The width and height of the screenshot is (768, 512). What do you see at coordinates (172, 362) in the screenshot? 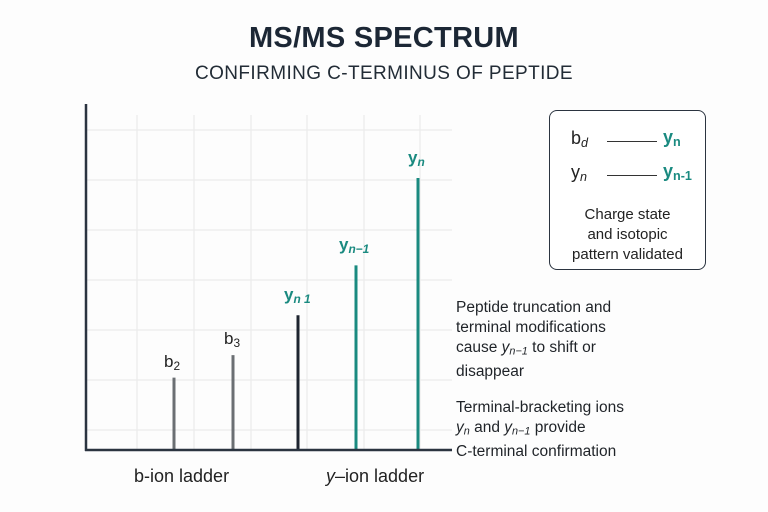
I see `peak-label: b2` at bounding box center [172, 362].